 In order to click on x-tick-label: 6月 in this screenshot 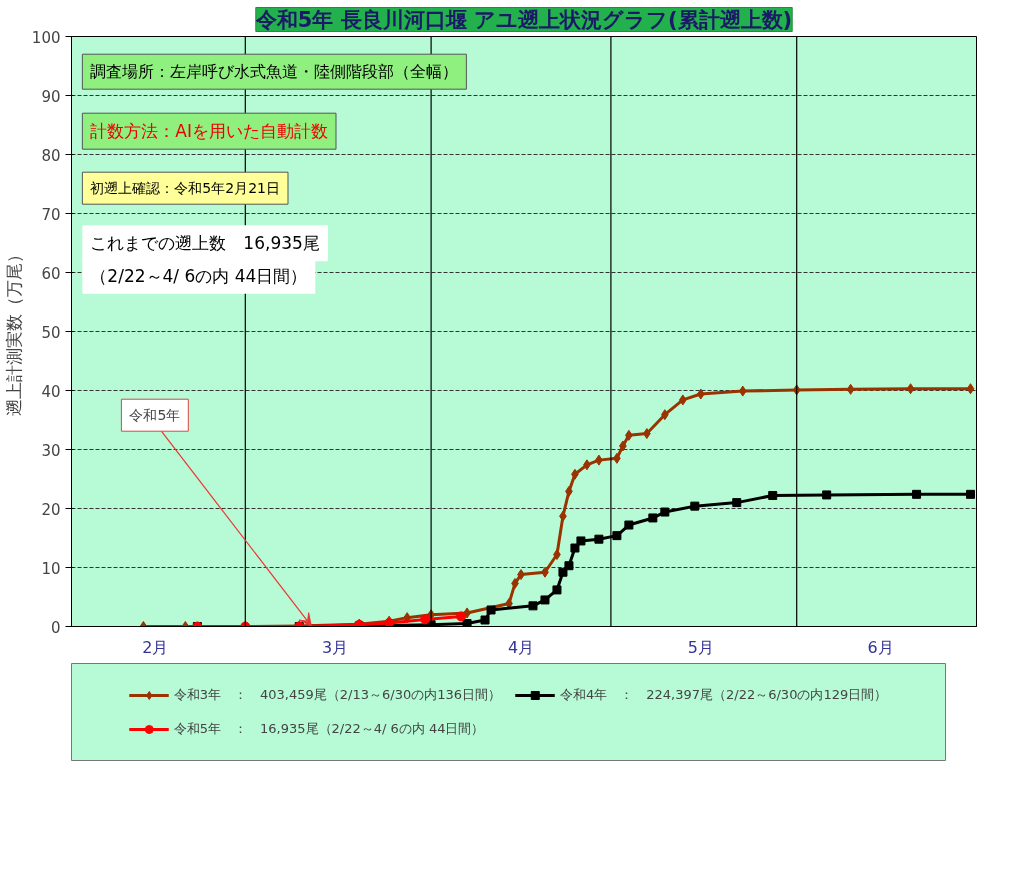, I will do `click(880, 647)`.